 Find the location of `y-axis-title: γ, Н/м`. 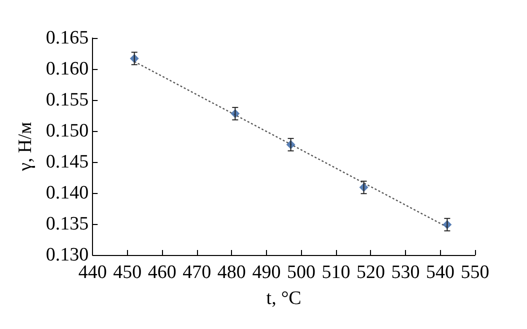

y-axis-title: γ, Н/м is located at coordinates (25, 147).